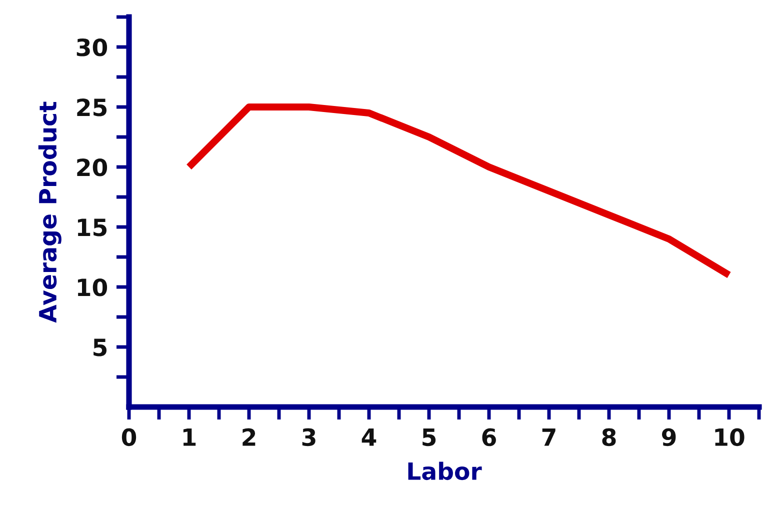 Image resolution: width=780 pixels, height=511 pixels. I want to click on x-tick-label: 7, so click(549, 437).